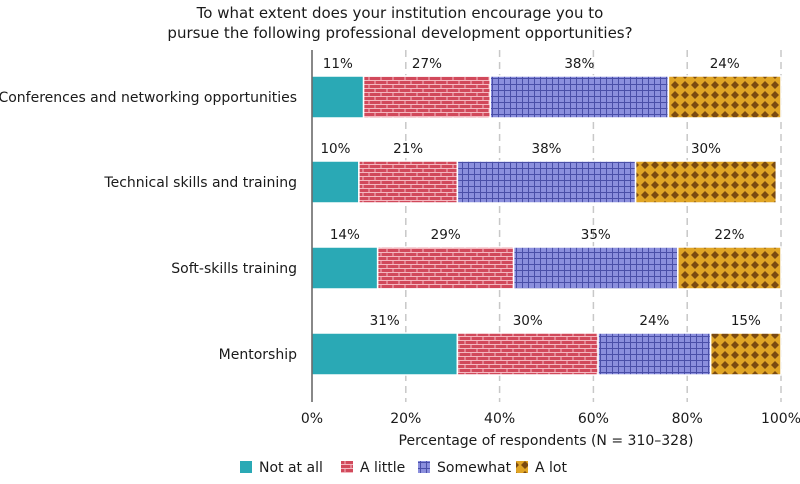  Describe the element at coordinates (729, 268) in the screenshot. I see `bar-soft-skills-training-a-lot` at that location.